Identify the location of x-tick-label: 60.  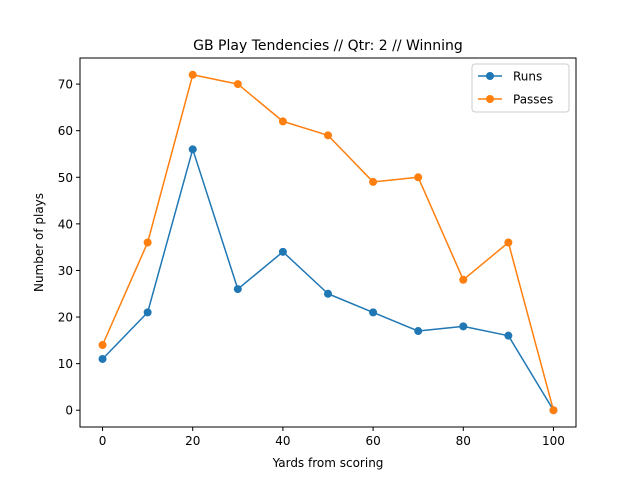
(372, 441).